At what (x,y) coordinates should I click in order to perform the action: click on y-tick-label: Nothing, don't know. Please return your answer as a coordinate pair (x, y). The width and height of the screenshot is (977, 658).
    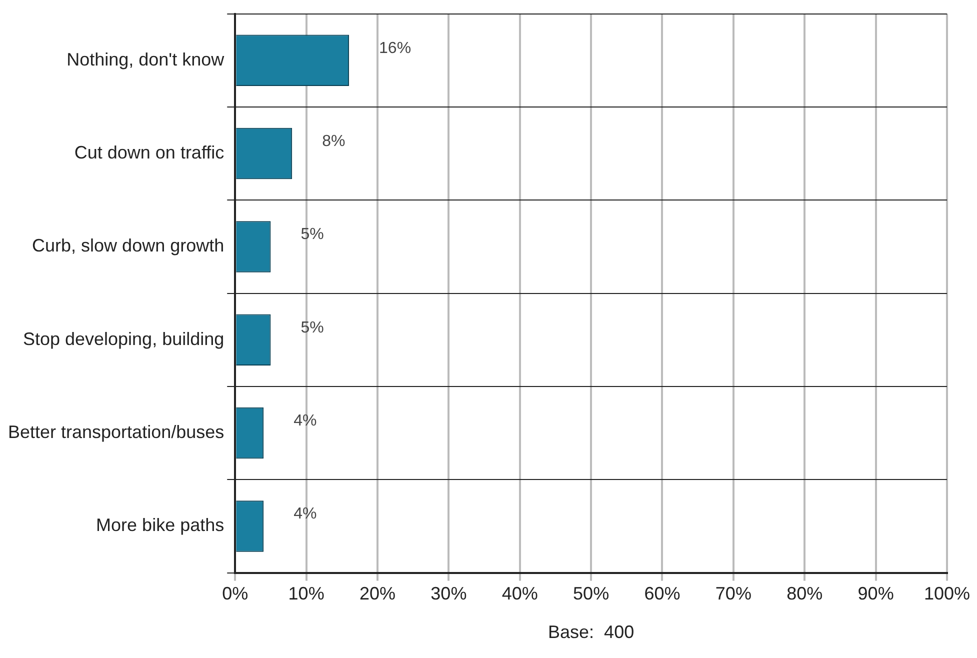
    Looking at the image, I should click on (146, 59).